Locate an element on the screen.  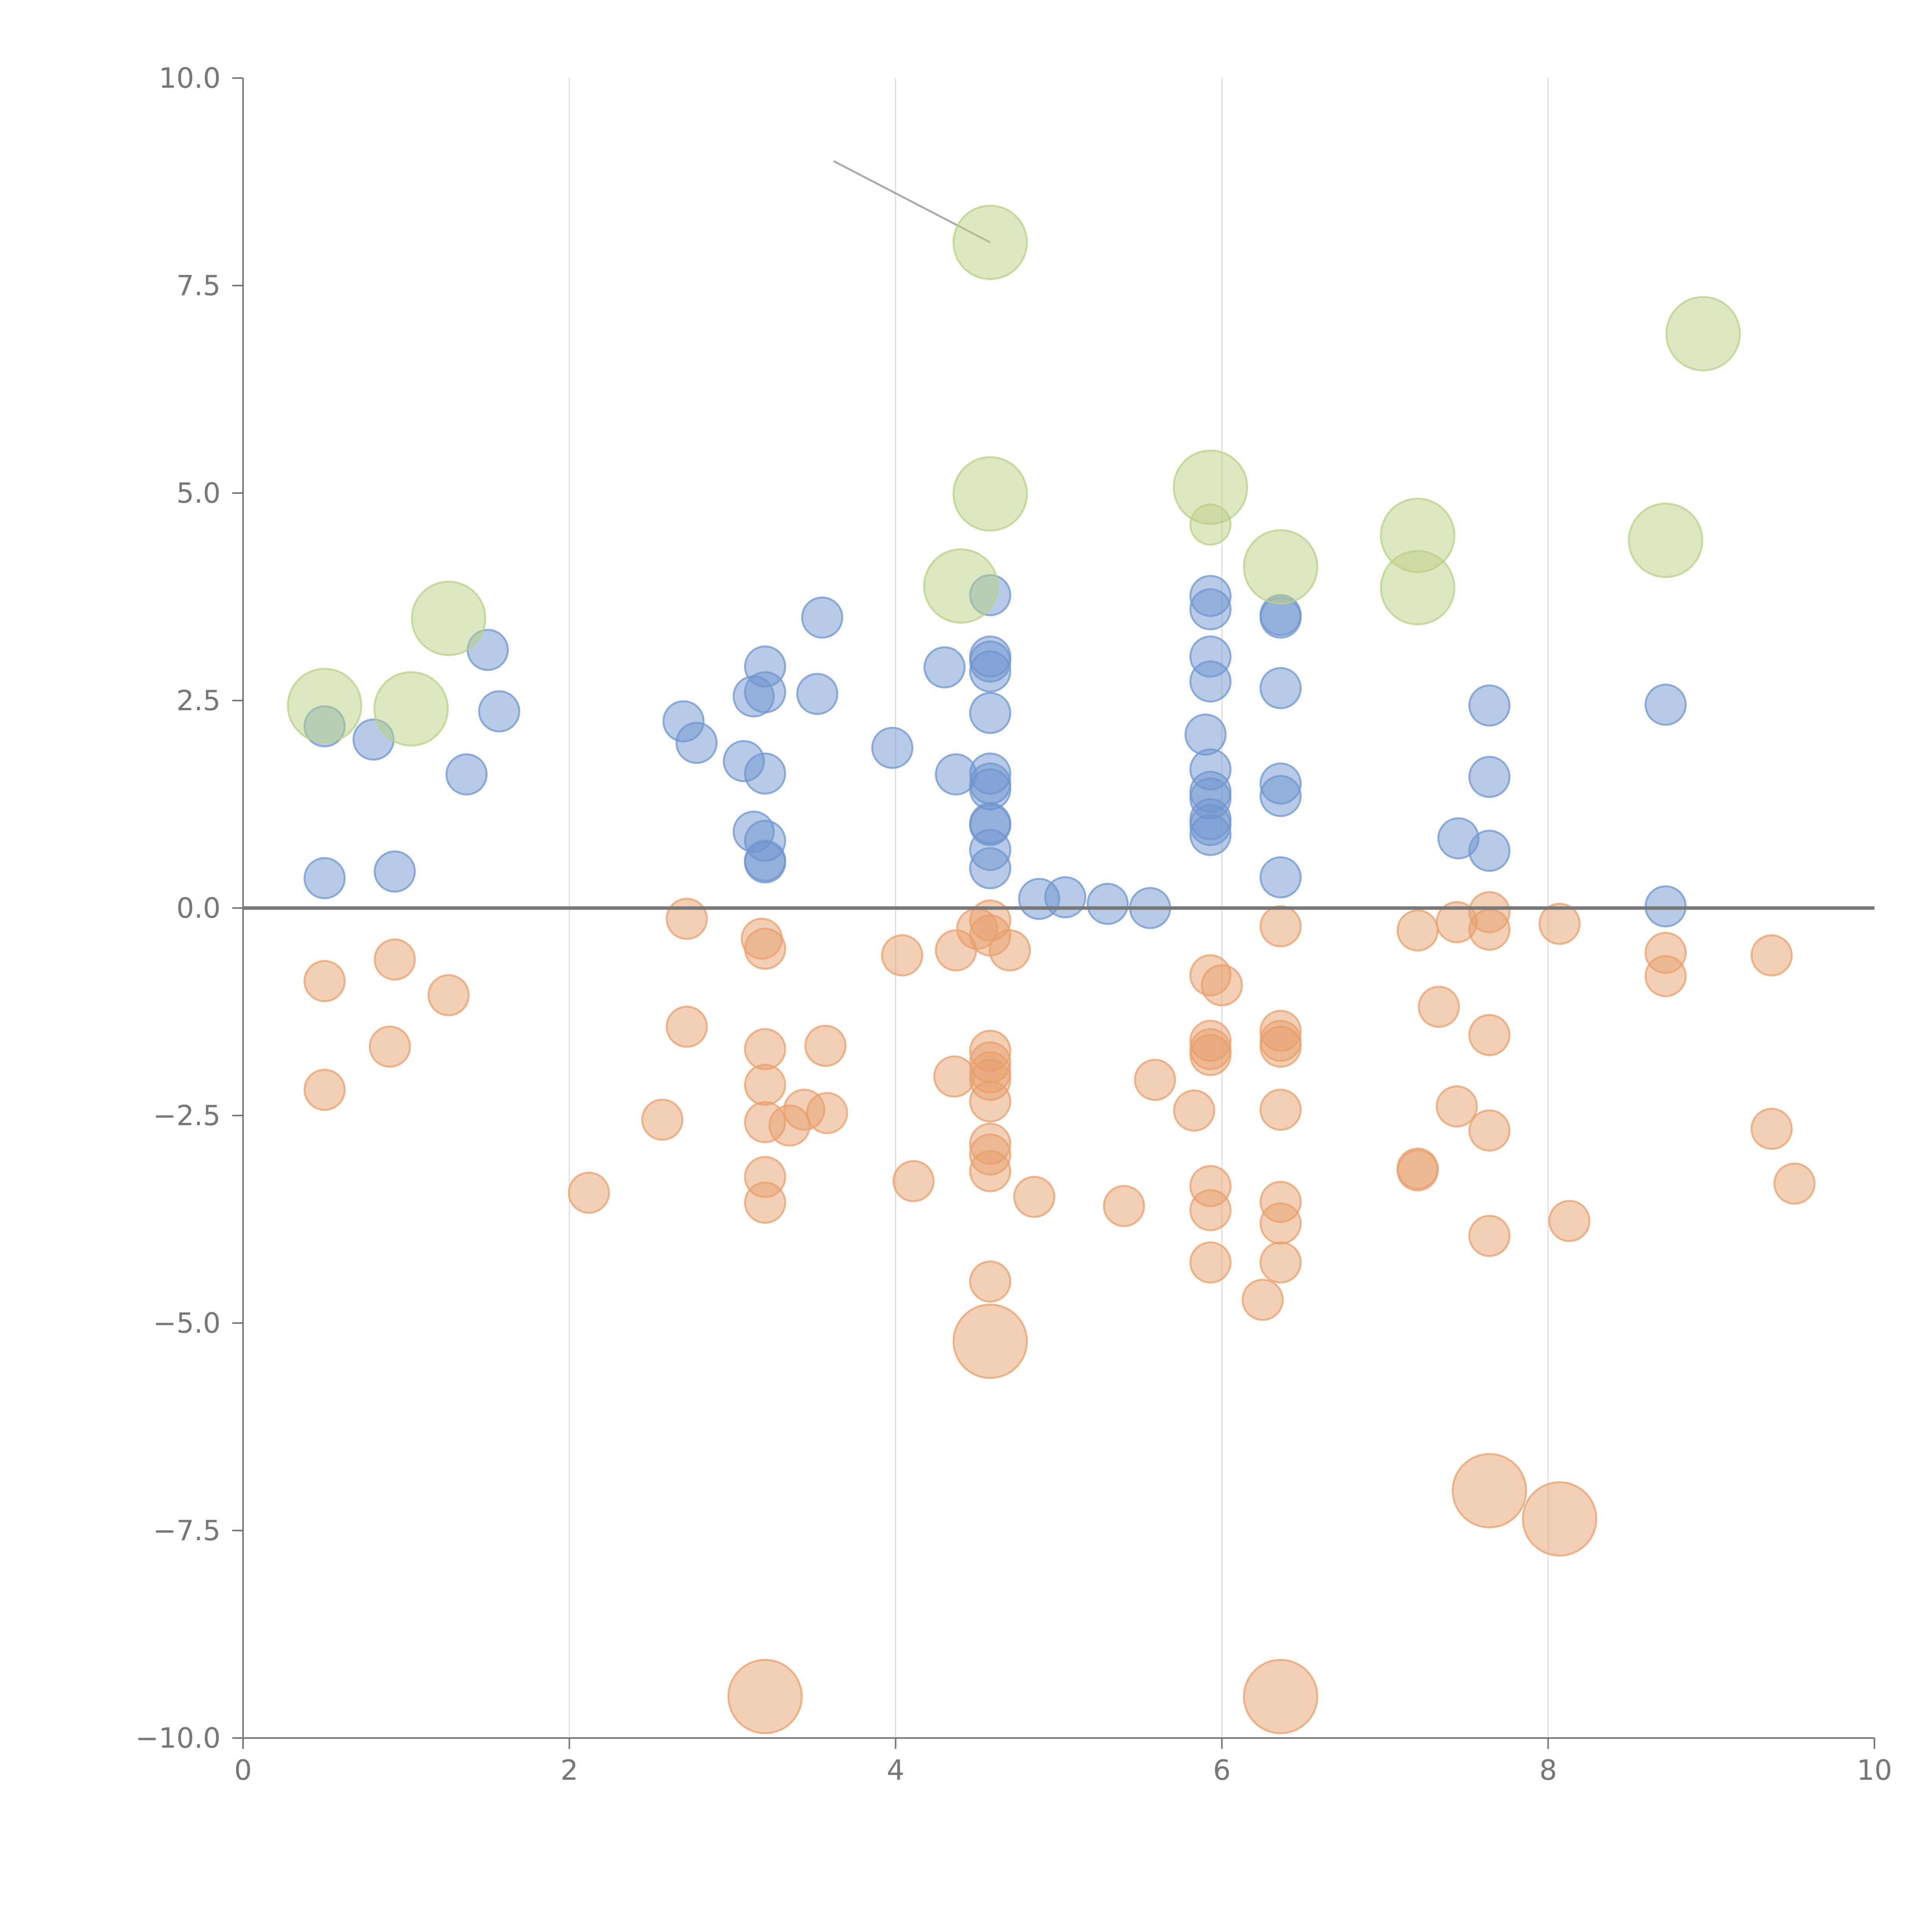
x-tick-label: 10 is located at coordinates (1874, 1770).